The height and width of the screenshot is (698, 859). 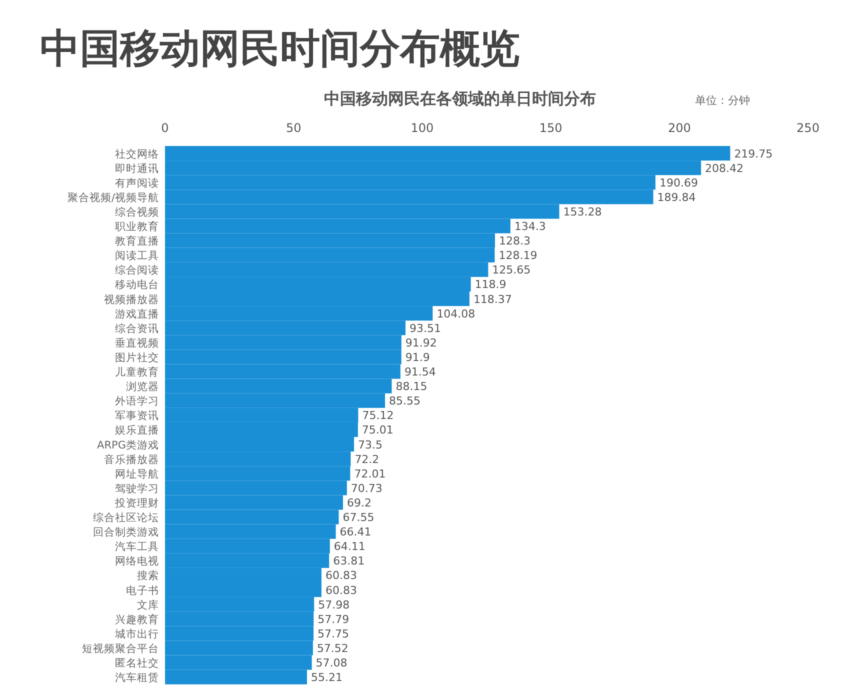 I want to click on y-tick-label: 即时通讯, so click(x=137, y=168).